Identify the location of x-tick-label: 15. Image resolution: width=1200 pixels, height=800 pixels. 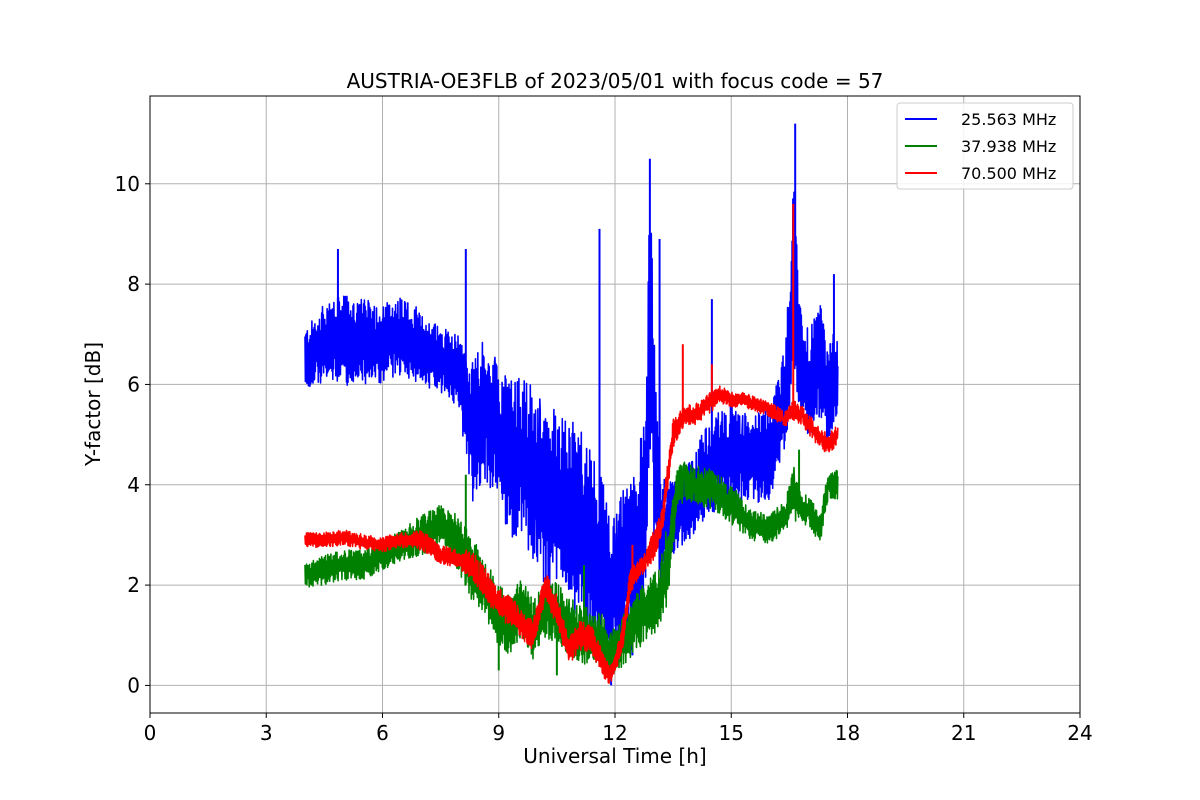
(731, 733).